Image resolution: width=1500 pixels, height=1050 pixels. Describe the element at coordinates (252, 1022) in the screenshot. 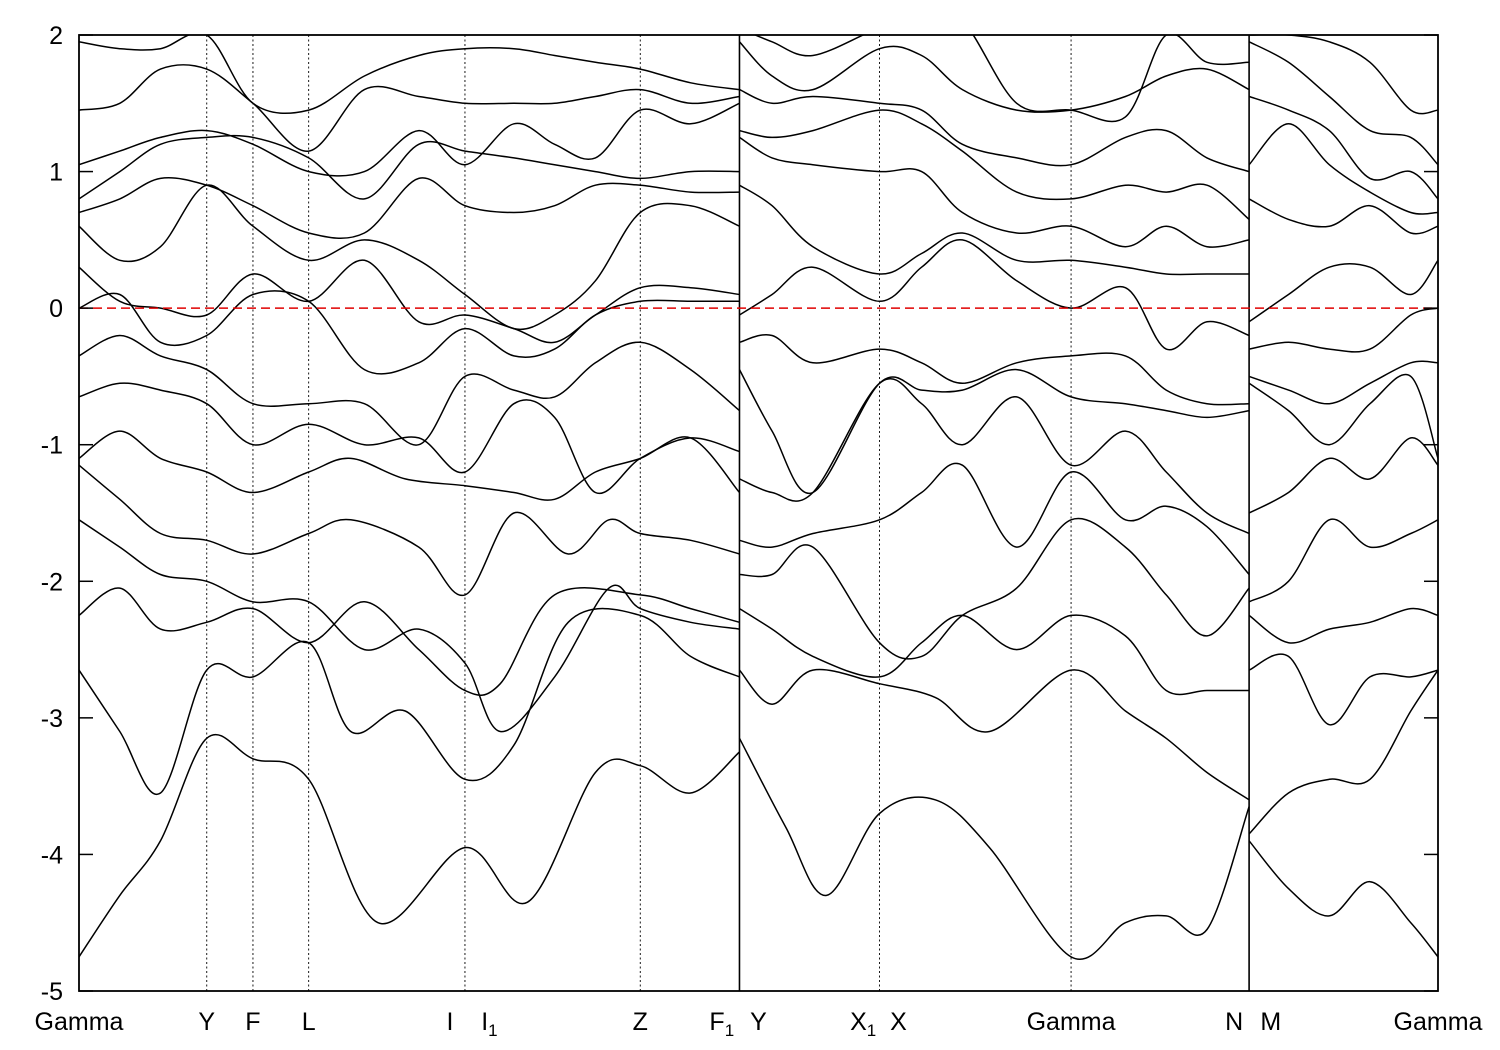

I see `kpoint-label: F` at that location.